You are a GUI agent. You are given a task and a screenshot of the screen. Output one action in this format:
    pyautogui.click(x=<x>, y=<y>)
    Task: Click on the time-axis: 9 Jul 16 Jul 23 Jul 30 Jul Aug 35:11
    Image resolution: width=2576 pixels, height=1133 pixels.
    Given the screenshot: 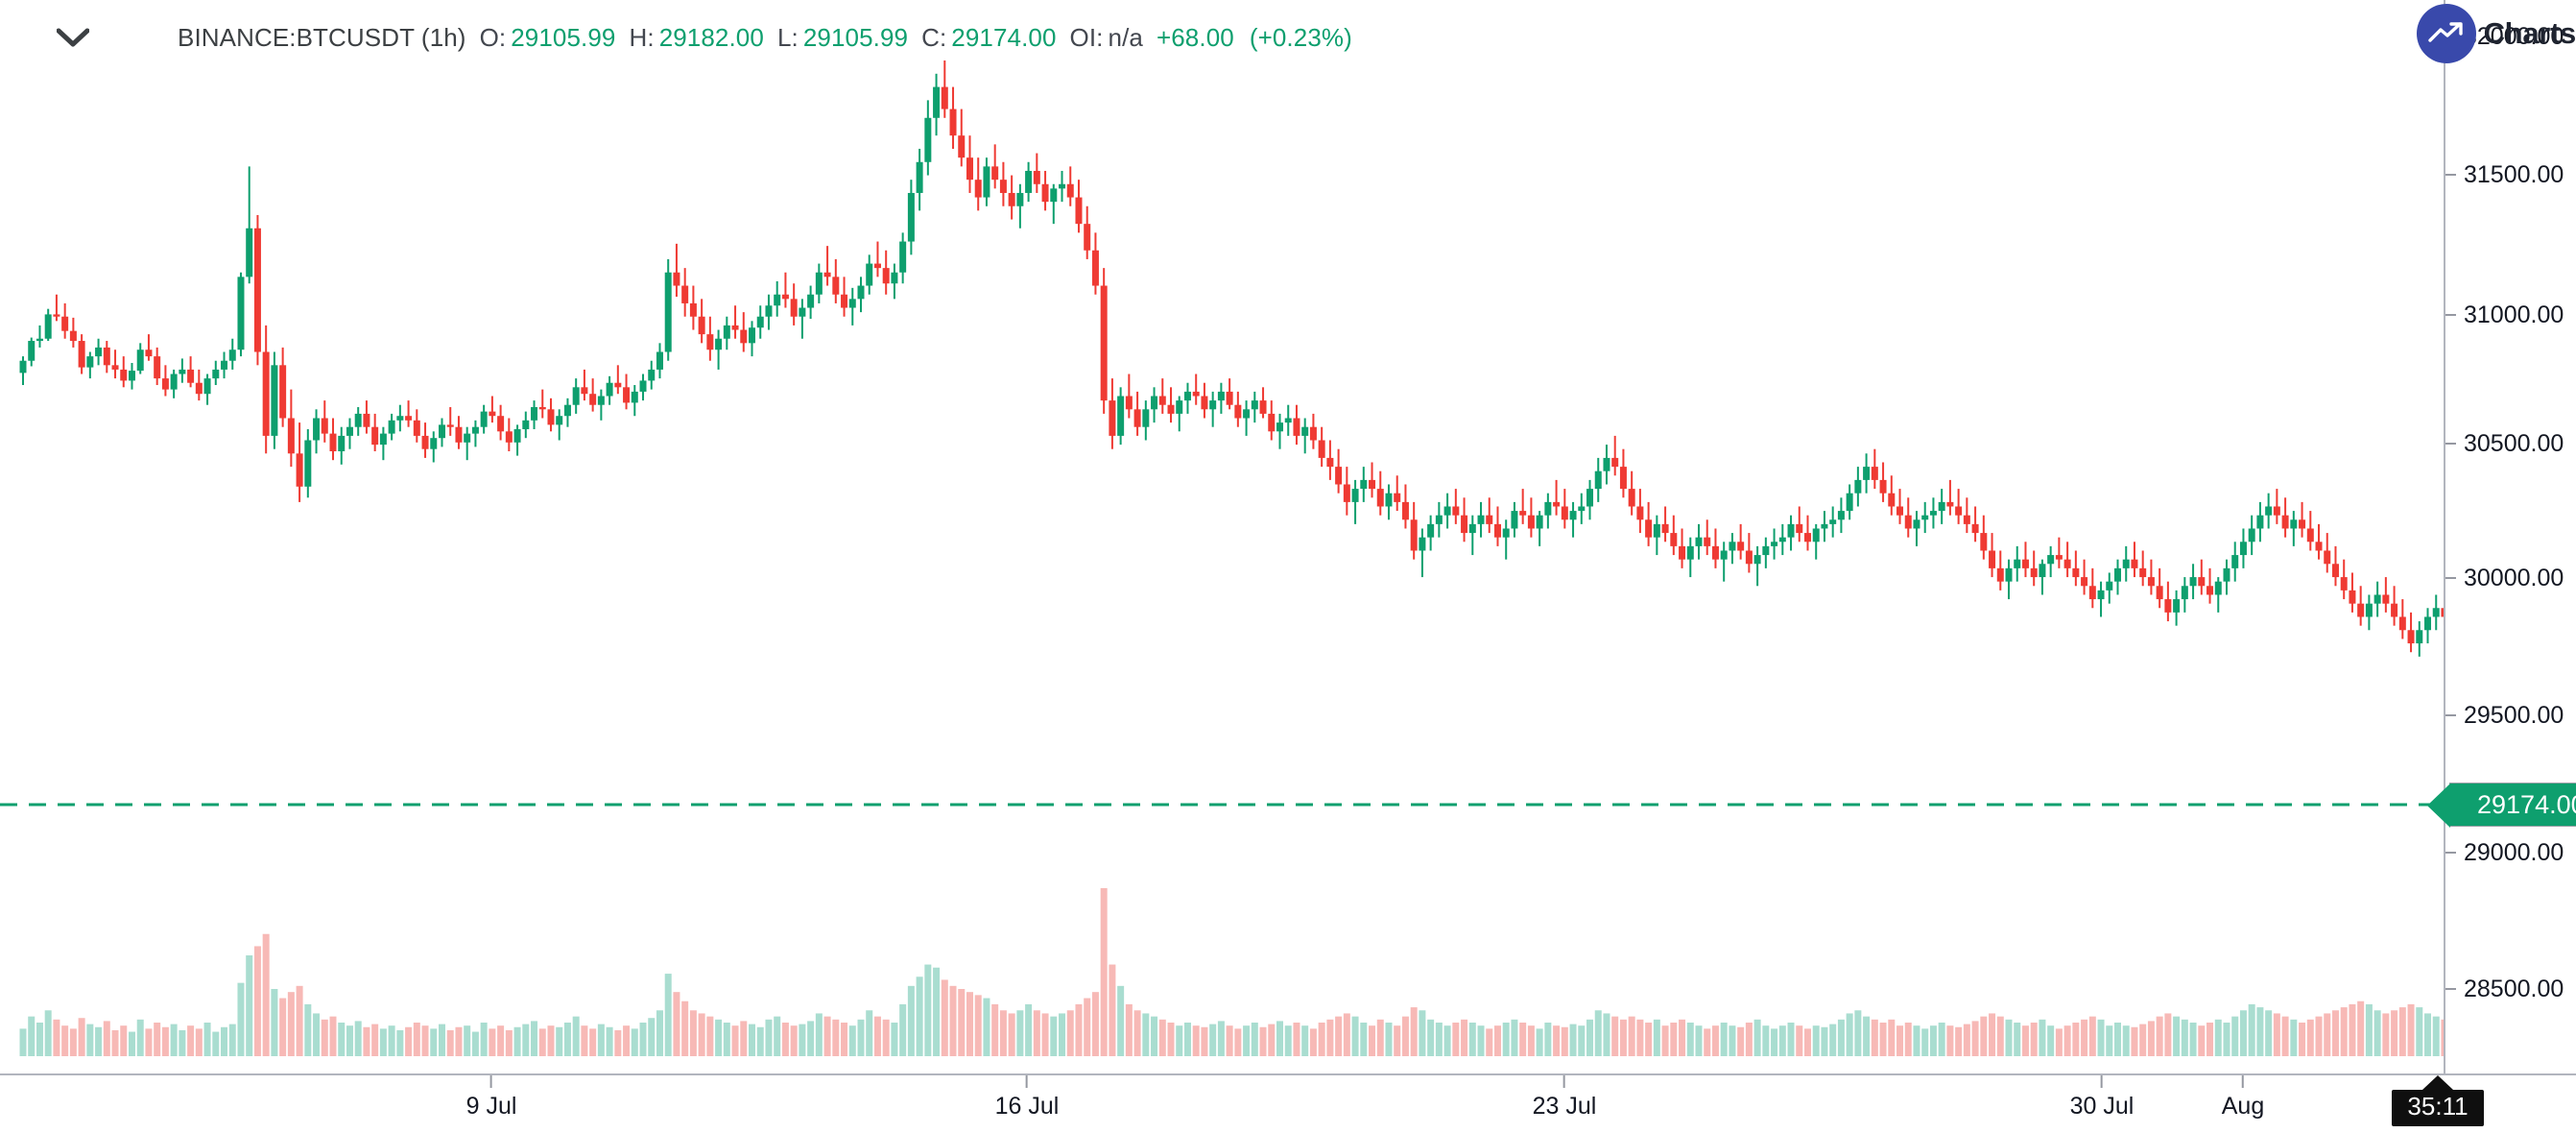 What is the action you would take?
    pyautogui.click(x=1288, y=1103)
    